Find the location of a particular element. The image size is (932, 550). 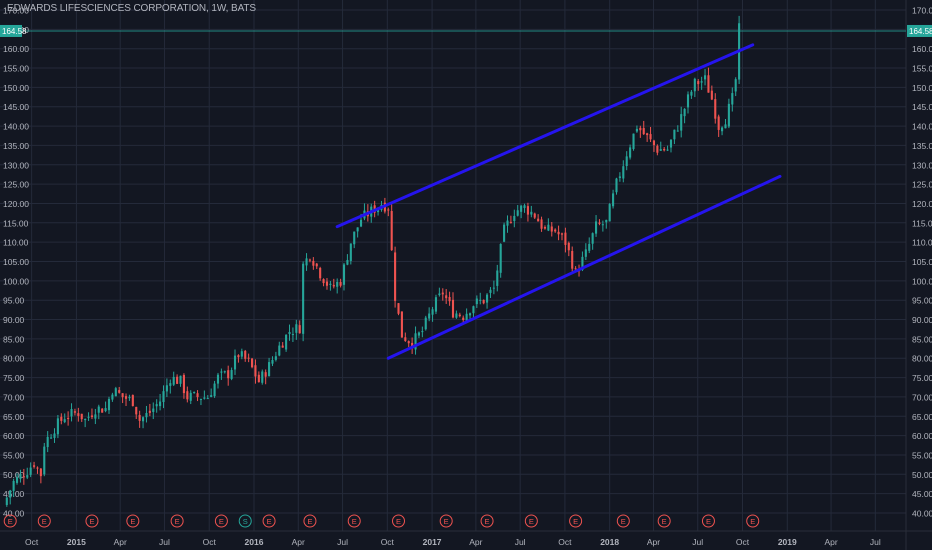

split-event-marker: S is located at coordinates (245, 521).